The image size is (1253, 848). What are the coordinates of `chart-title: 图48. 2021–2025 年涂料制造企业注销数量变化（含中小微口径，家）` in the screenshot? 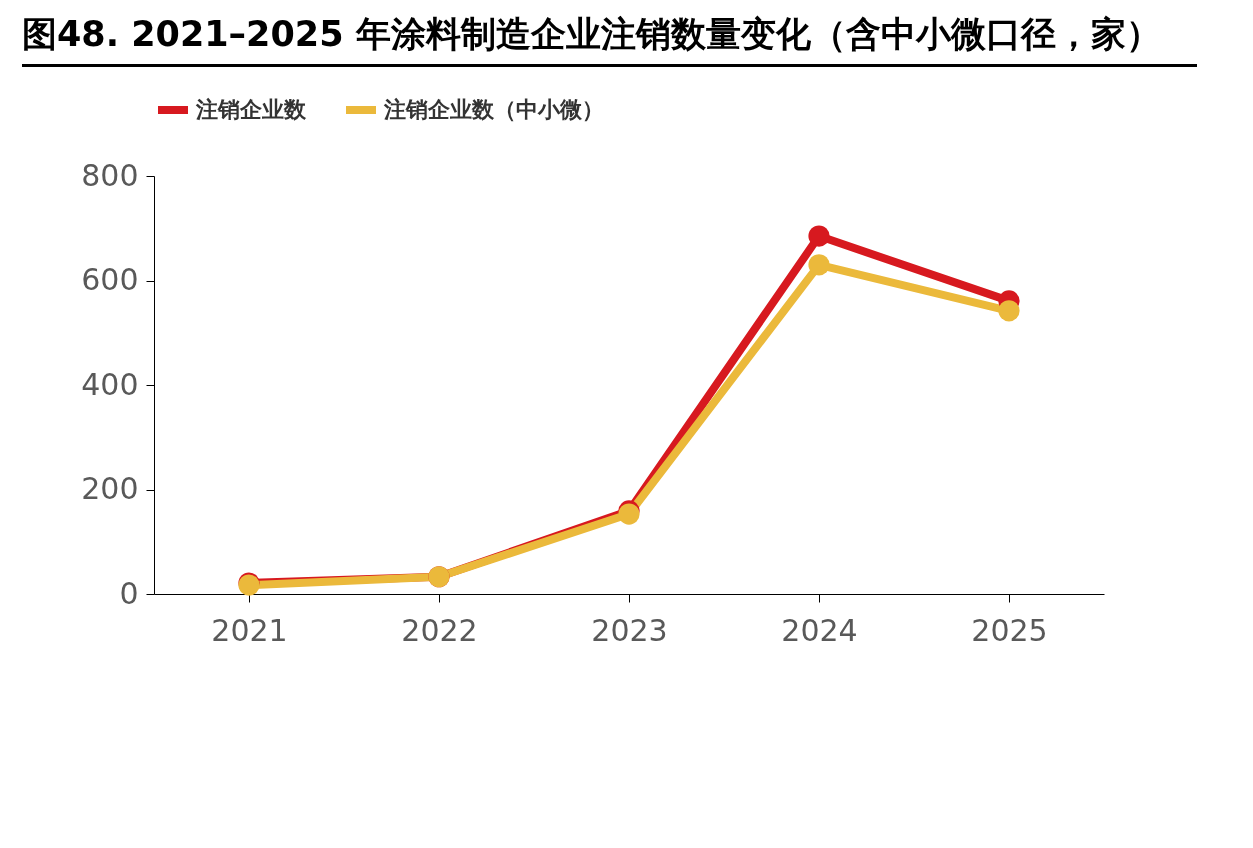 It's located at (609, 37).